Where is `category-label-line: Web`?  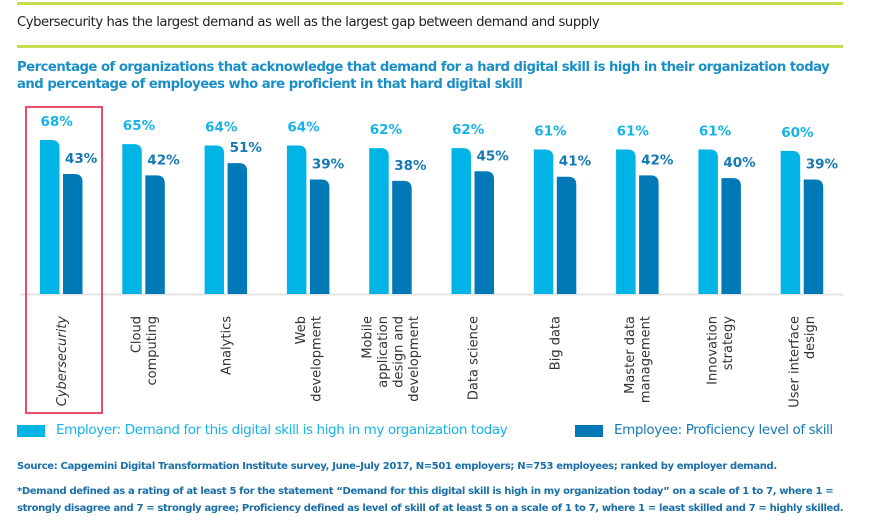 category-label-line: Web is located at coordinates (301, 330).